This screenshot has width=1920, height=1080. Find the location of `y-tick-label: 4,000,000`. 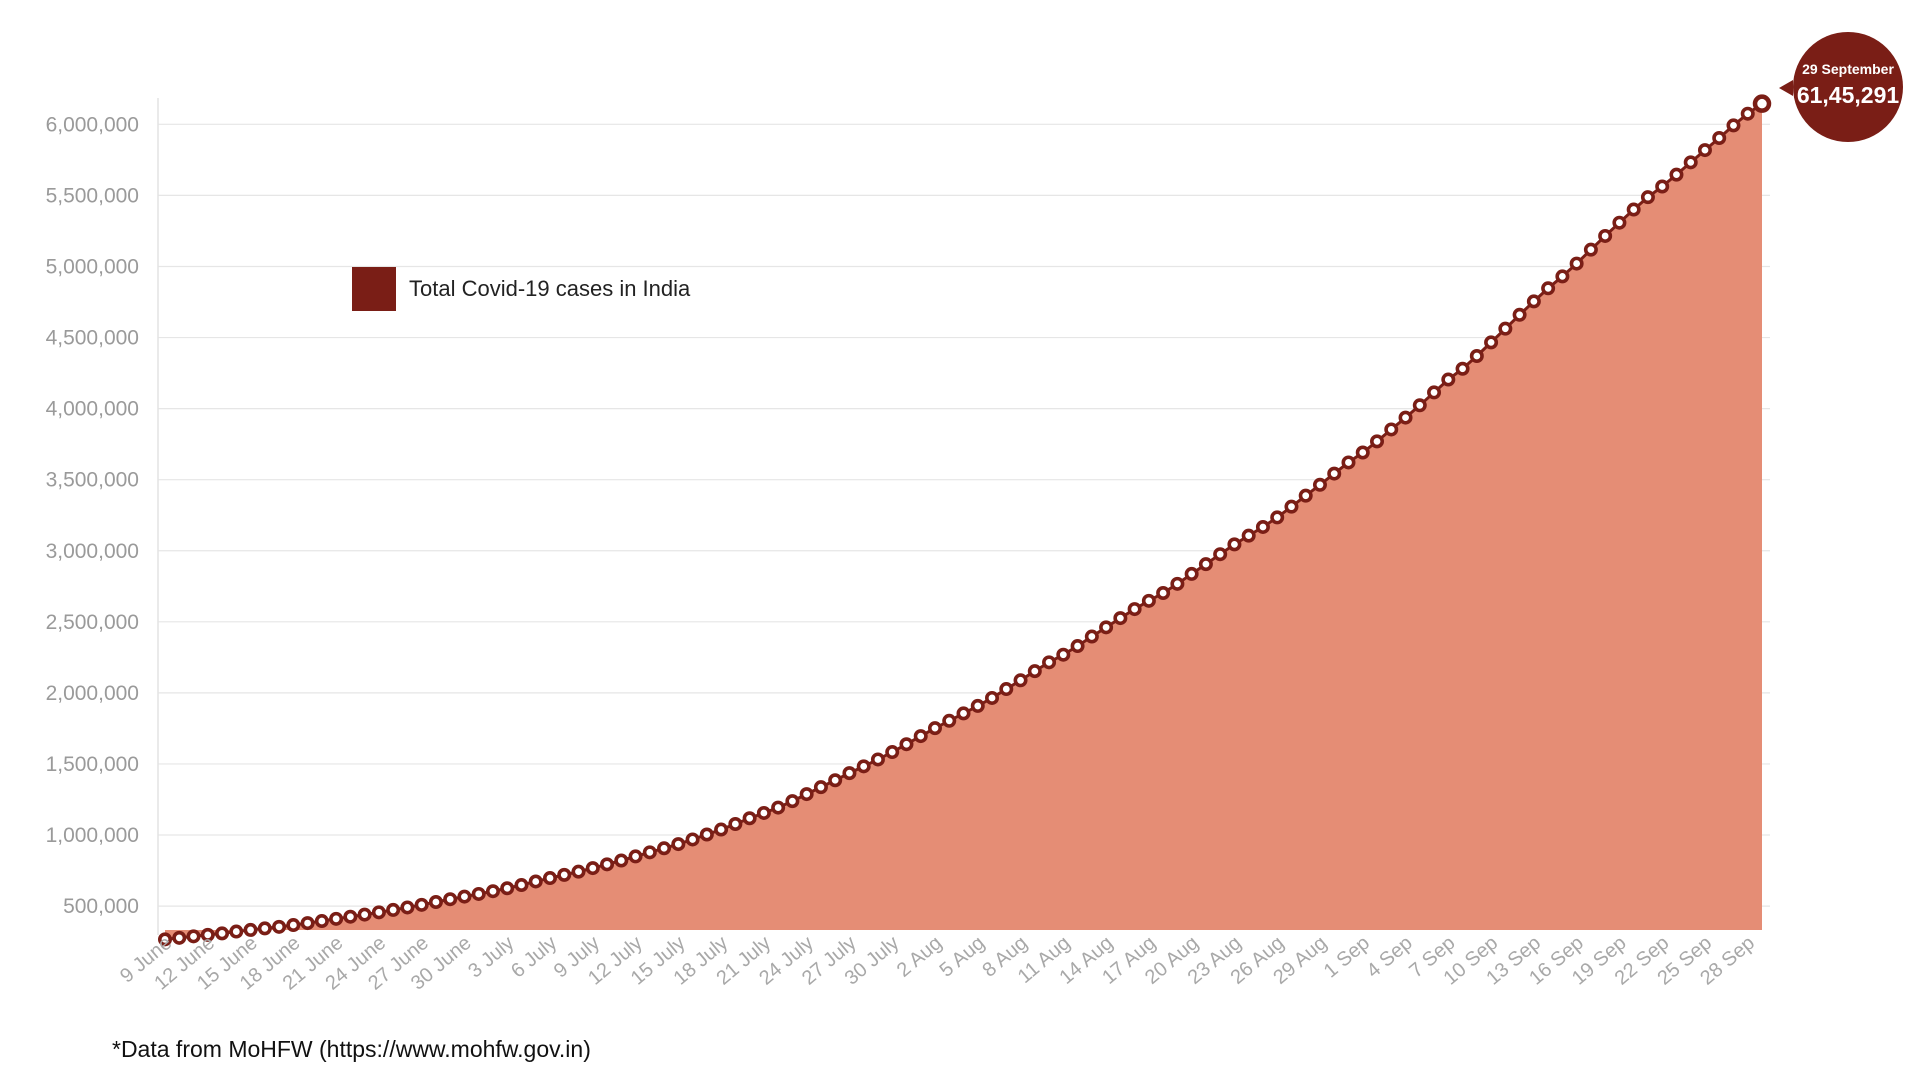

y-tick-label: 4,000,000 is located at coordinates (92, 409).